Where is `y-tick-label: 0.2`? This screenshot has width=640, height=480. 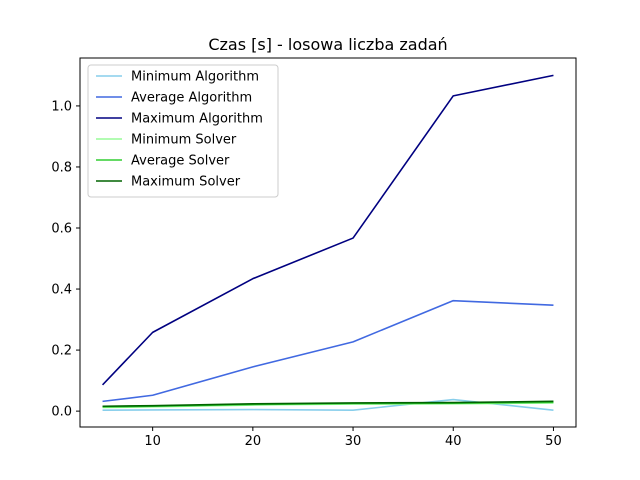 y-tick-label: 0.2 is located at coordinates (61, 351).